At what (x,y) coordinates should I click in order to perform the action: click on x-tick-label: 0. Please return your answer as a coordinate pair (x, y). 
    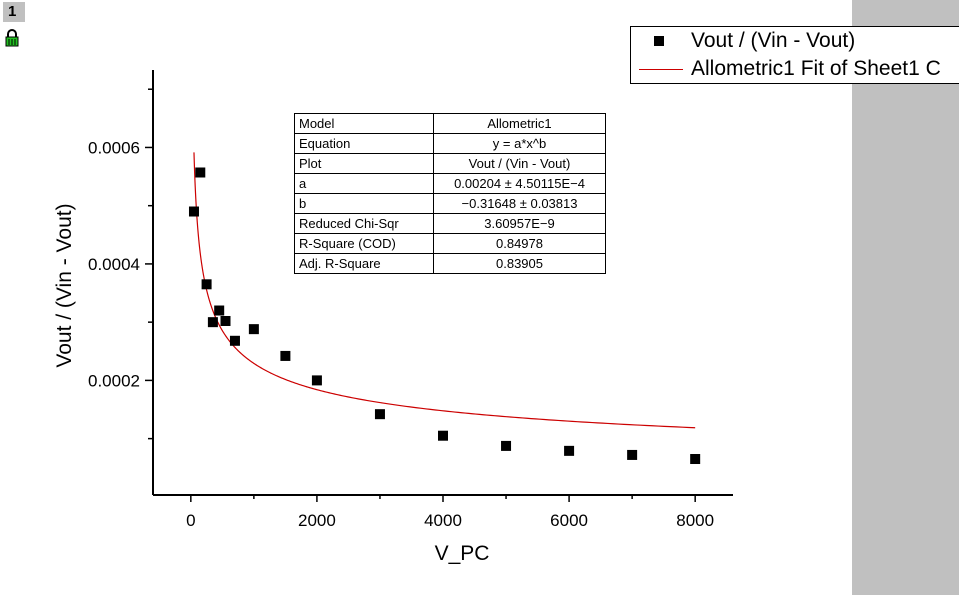
    Looking at the image, I should click on (190, 520).